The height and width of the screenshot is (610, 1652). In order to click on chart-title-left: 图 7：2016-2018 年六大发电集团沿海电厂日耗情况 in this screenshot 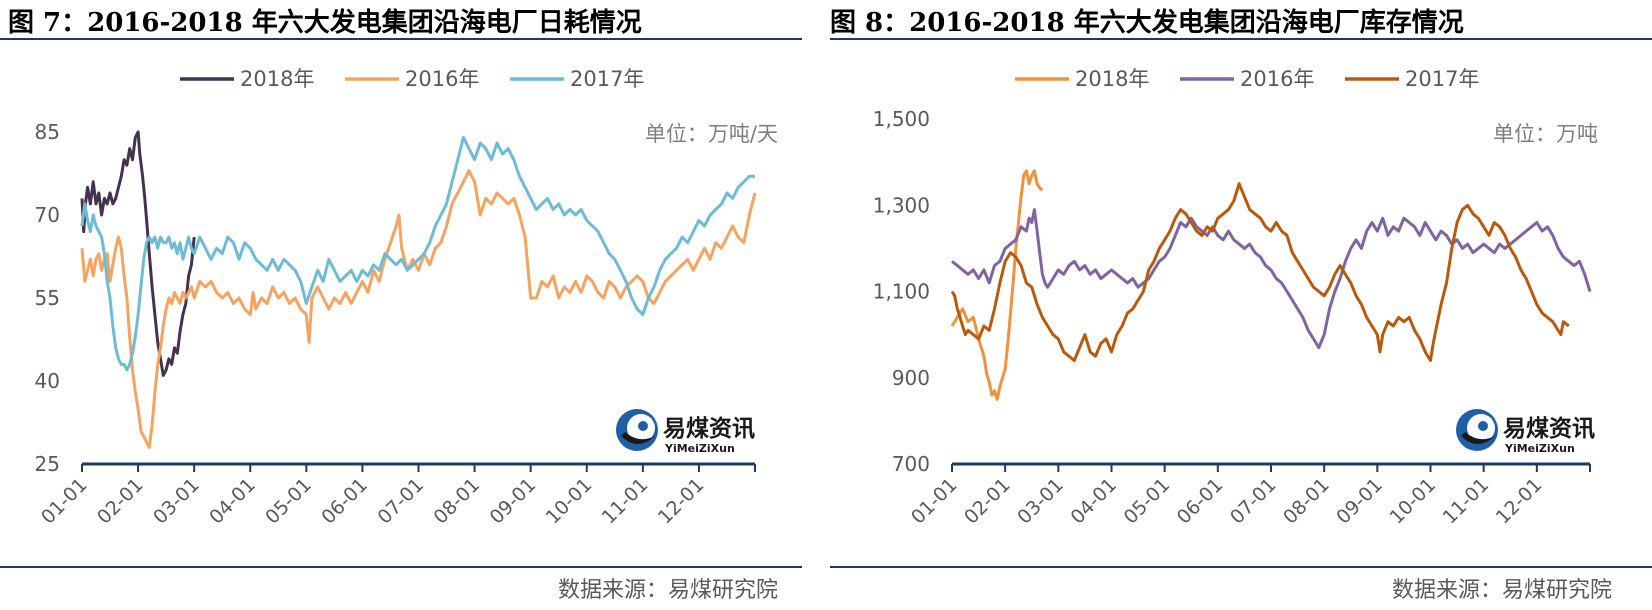, I will do `click(325, 23)`.